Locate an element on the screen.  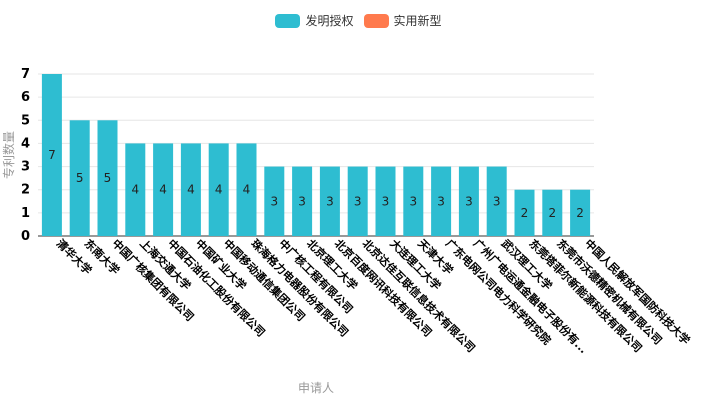
y-tick-label: 6 is located at coordinates (25, 97).